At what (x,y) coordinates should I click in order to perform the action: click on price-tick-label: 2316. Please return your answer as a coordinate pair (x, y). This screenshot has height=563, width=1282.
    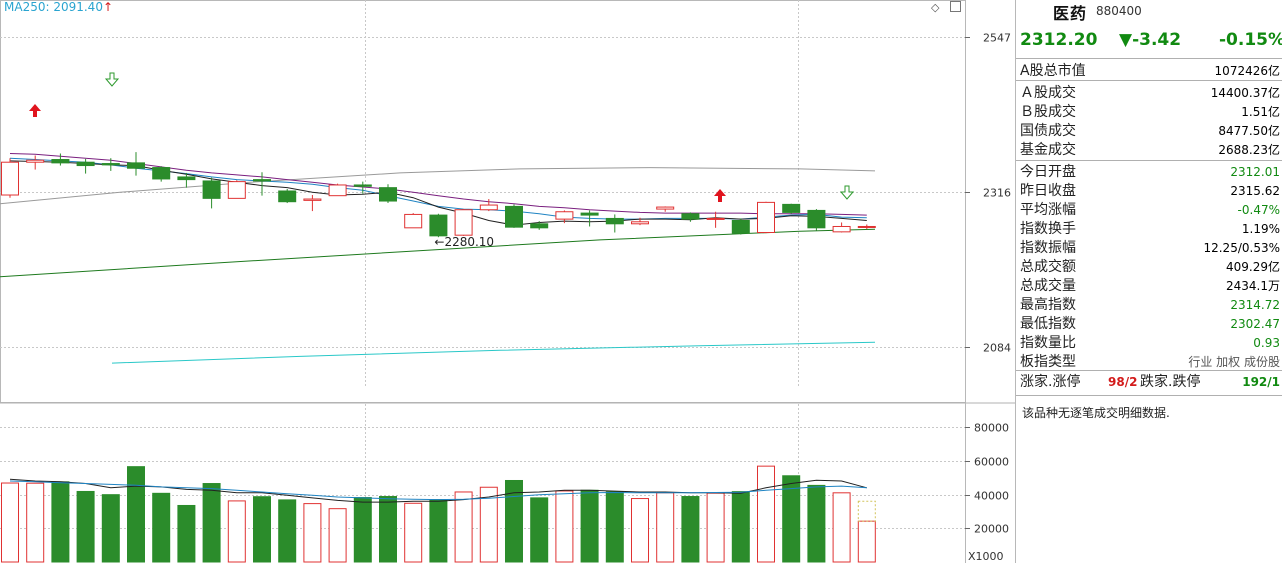
    Looking at the image, I should click on (997, 193).